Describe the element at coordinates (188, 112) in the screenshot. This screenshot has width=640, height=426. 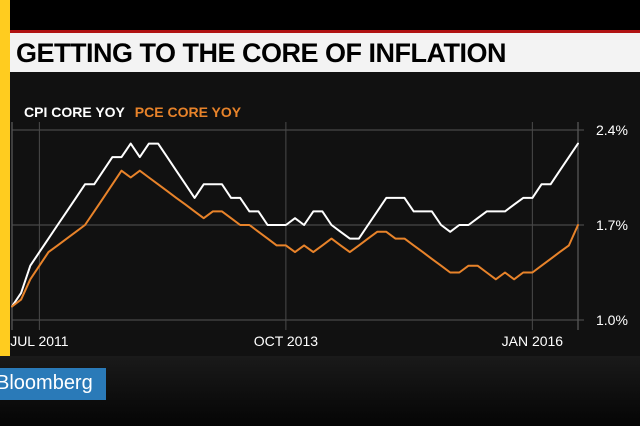
I see `legend-entry-pce: PCE CORE YOY` at that location.